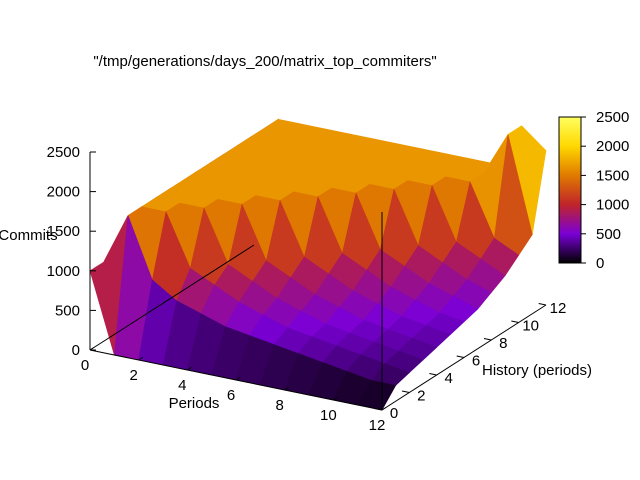 The image size is (640, 480). I want to click on x-tick-label: 8, so click(279, 405).